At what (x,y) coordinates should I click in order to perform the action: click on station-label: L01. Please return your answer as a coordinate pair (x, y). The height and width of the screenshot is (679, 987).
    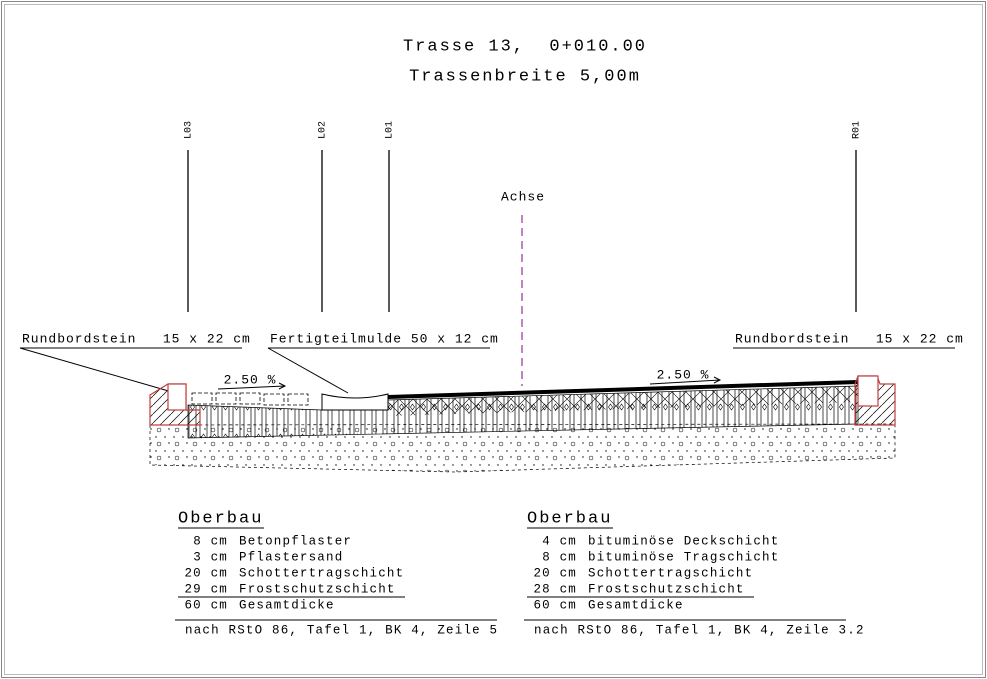
    Looking at the image, I should click on (390, 130).